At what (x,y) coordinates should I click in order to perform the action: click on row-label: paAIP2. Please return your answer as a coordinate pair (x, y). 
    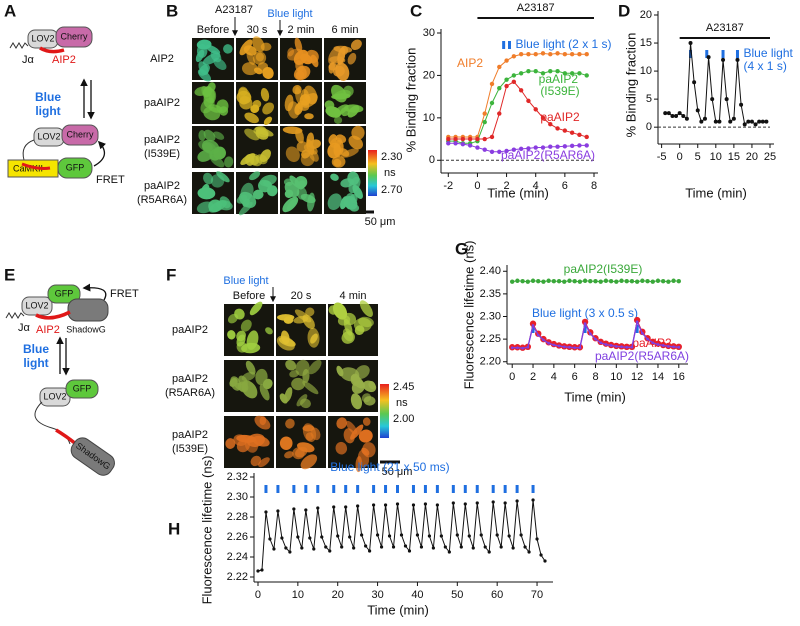
    Looking at the image, I should click on (190, 435).